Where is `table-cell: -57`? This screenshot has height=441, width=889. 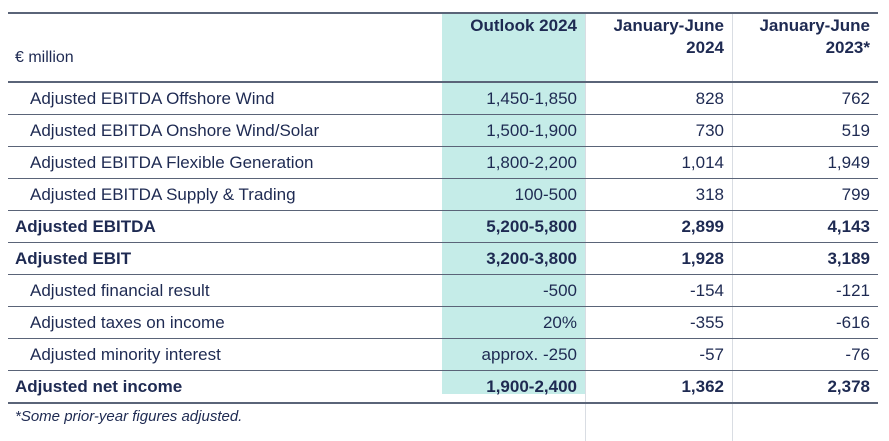 table-cell: -57 is located at coordinates (658, 354).